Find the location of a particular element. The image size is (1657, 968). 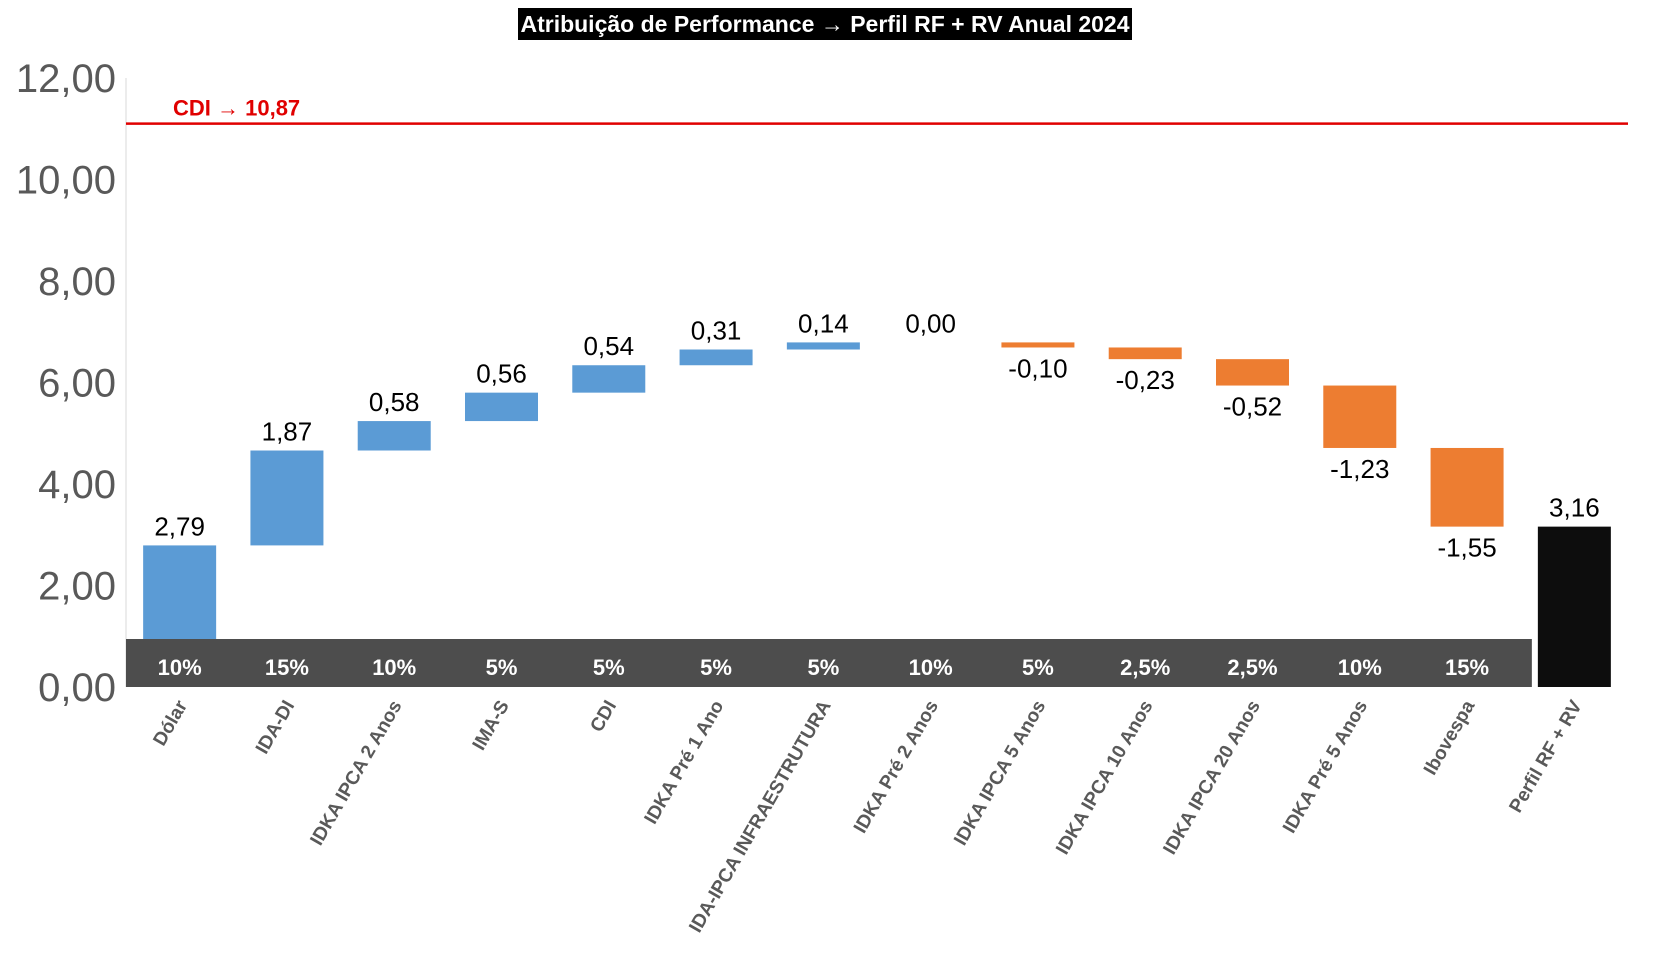

y-tick-label: 6,00 is located at coordinates (77, 384).